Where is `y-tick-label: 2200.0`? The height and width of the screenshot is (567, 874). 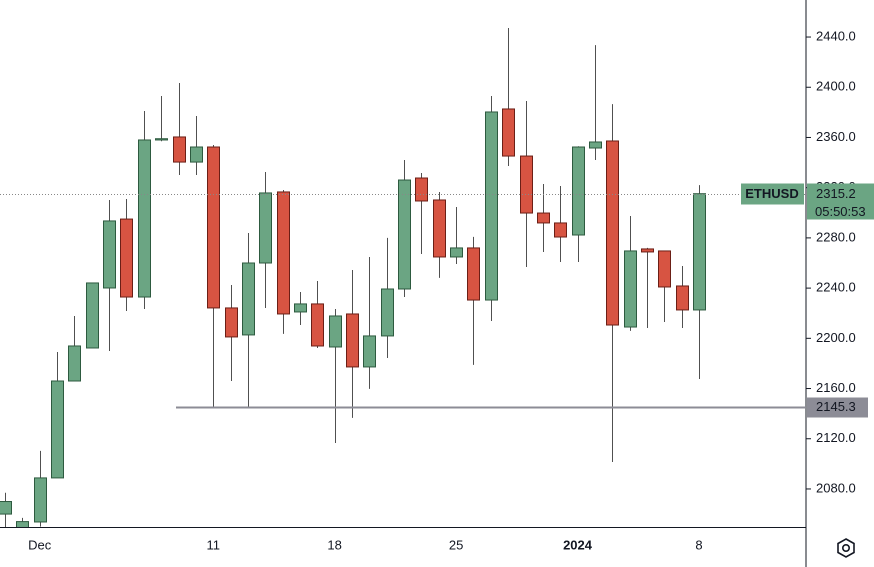
y-tick-label: 2200.0 is located at coordinates (836, 337).